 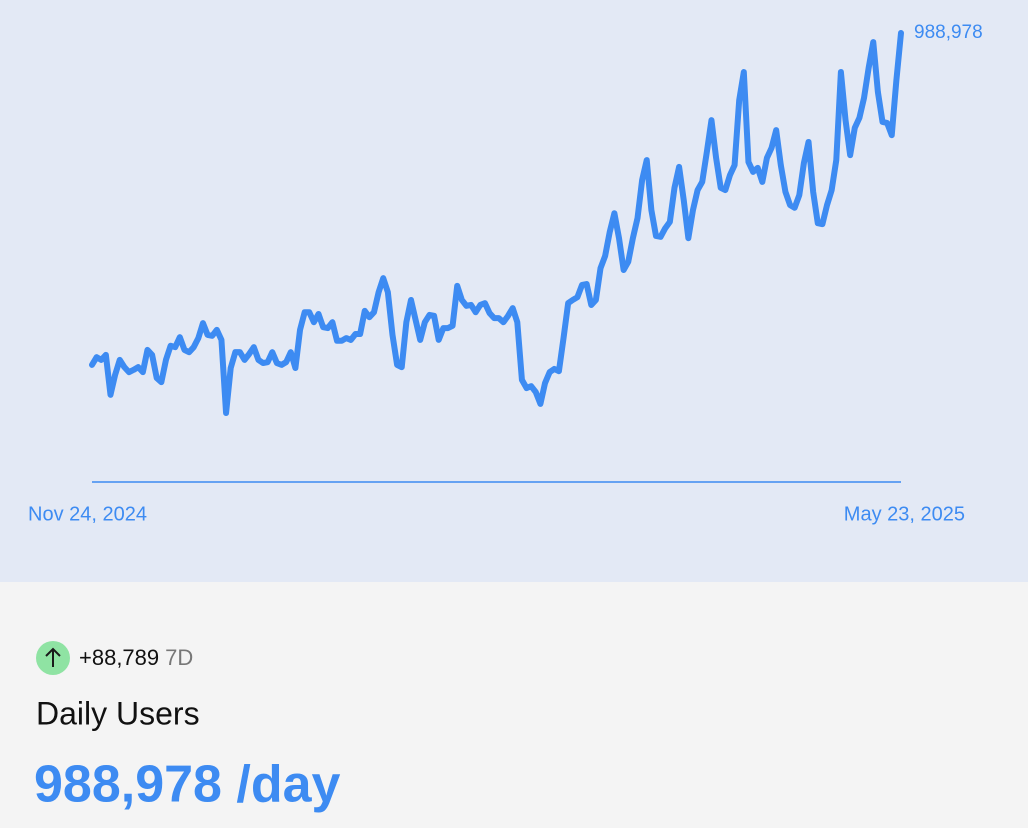 I want to click on x-tick-label: Nov 24, 2024, so click(x=87, y=514).